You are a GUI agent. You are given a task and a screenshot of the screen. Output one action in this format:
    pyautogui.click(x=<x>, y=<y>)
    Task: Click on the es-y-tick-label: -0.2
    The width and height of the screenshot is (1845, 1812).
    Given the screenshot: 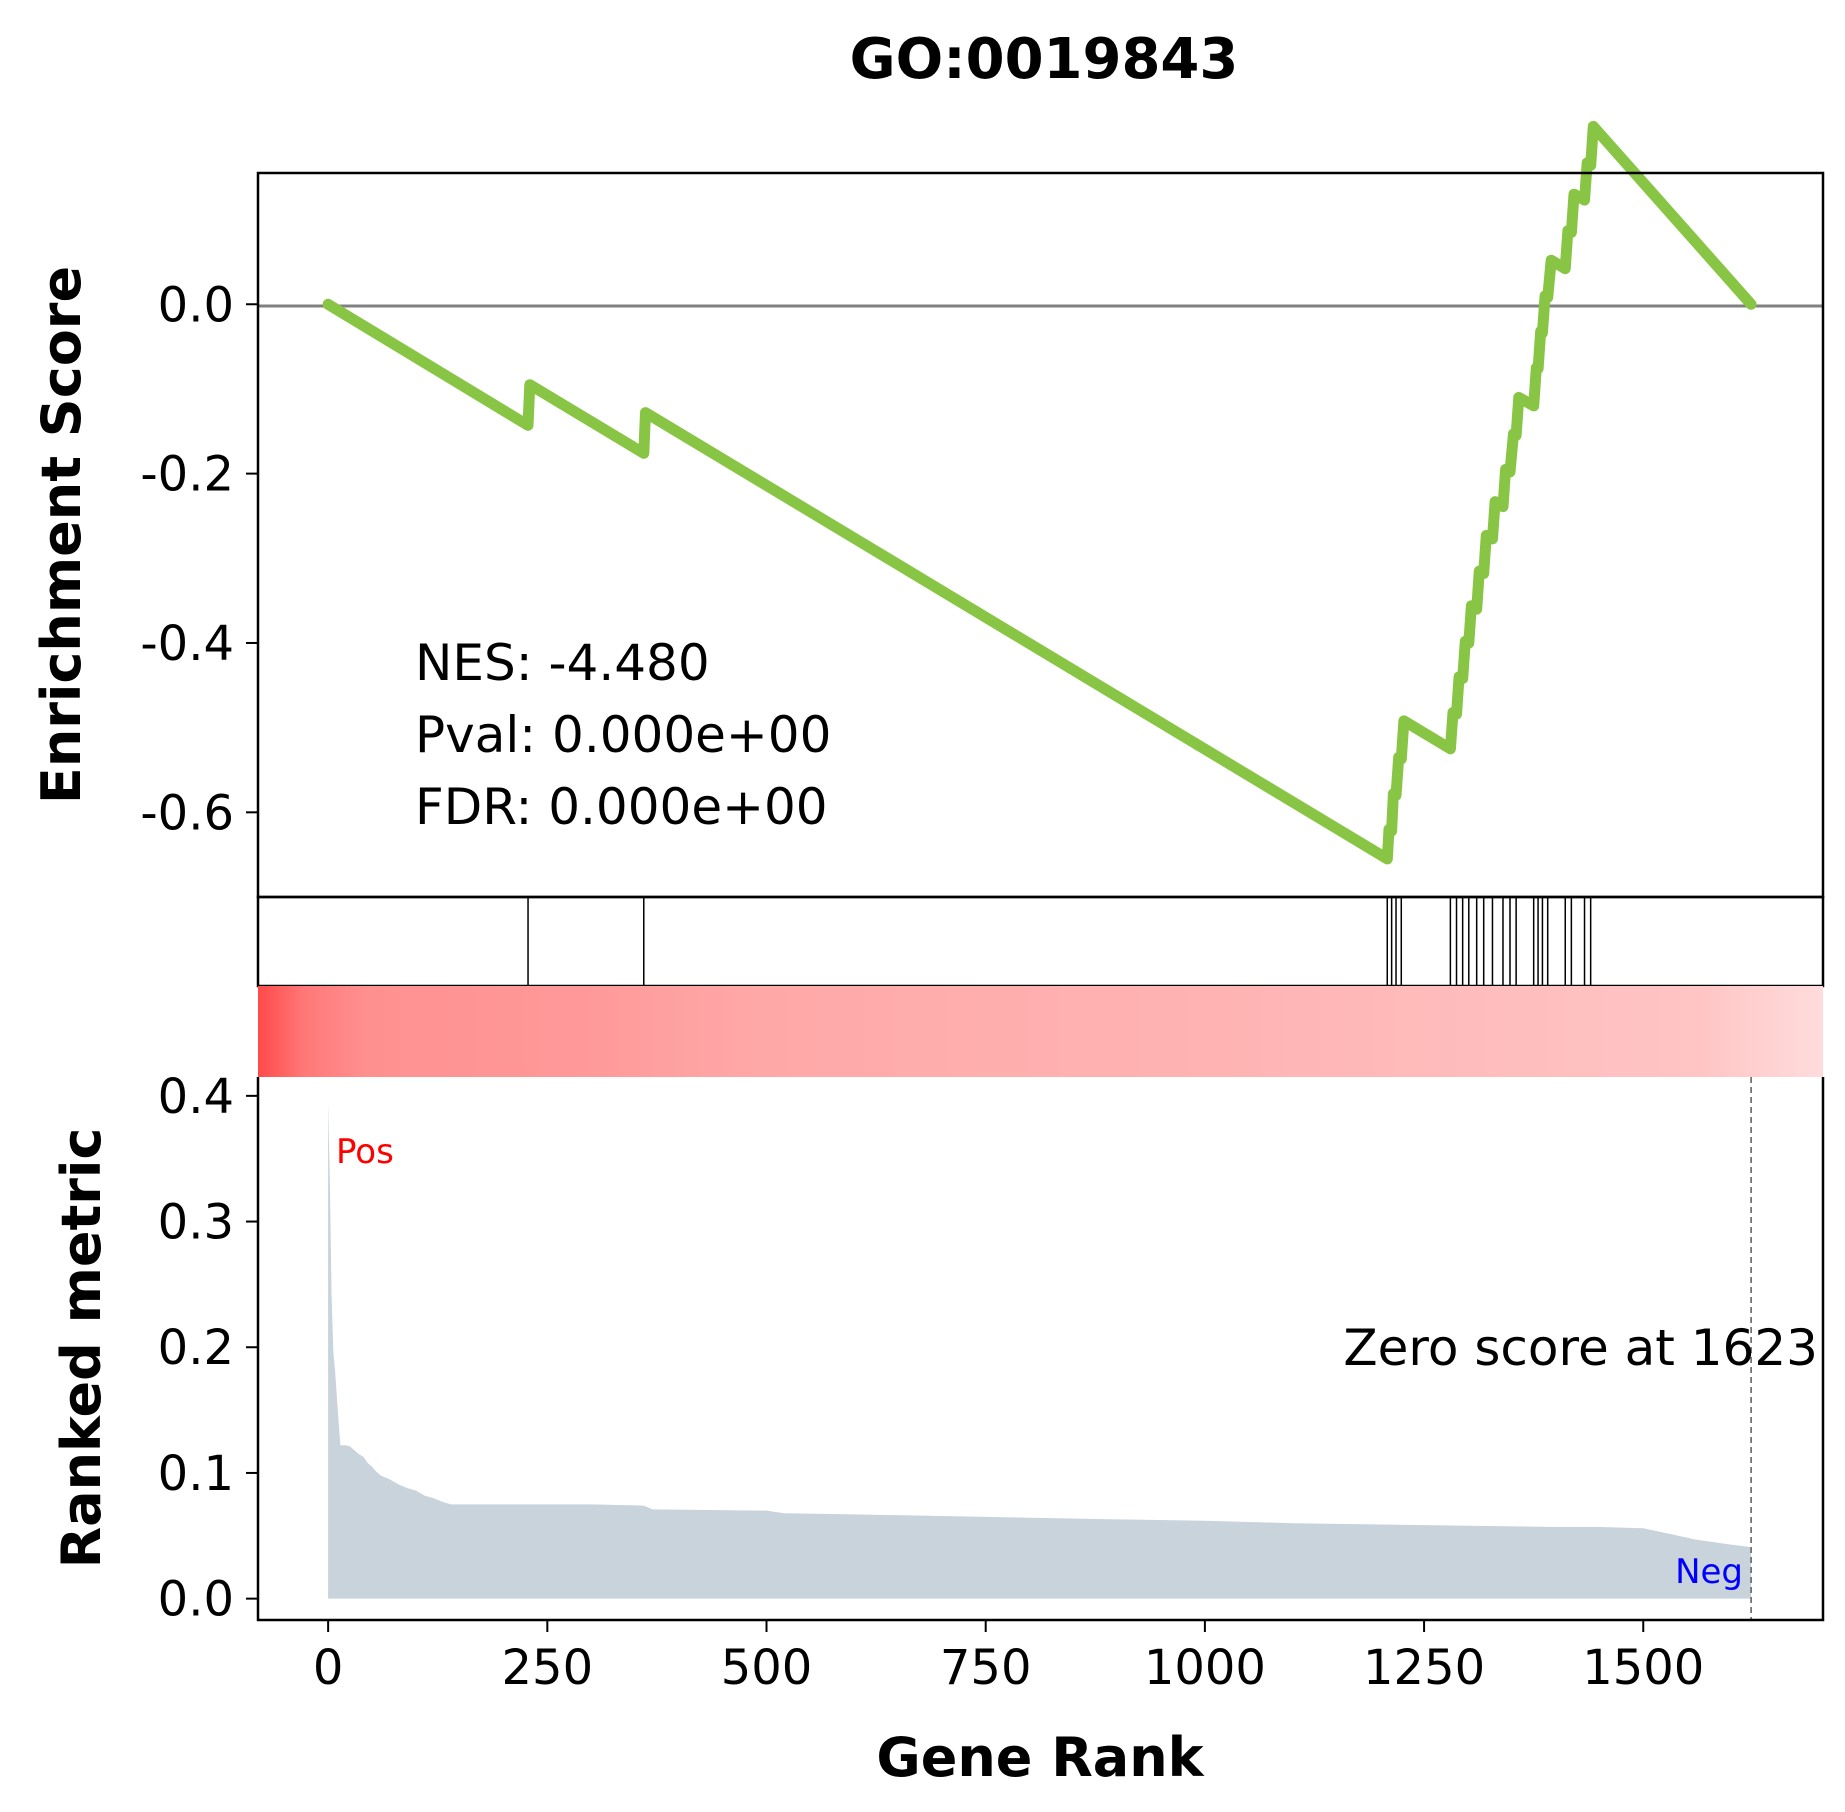 What is the action you would take?
    pyautogui.click(x=187, y=475)
    